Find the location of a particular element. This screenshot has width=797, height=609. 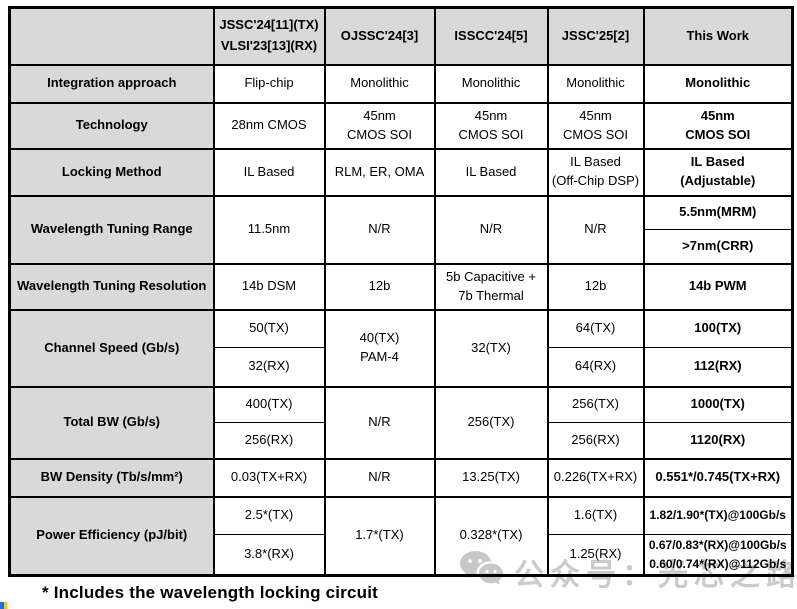

table-subrow: >7nm(CRR) is located at coordinates (401, 246).